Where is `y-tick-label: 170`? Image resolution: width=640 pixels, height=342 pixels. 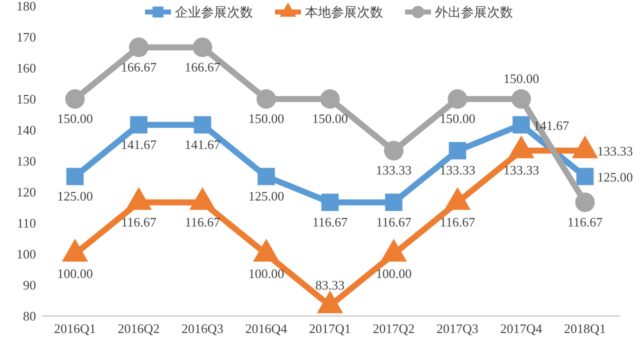
y-tick-label: 170 is located at coordinates (26, 37).